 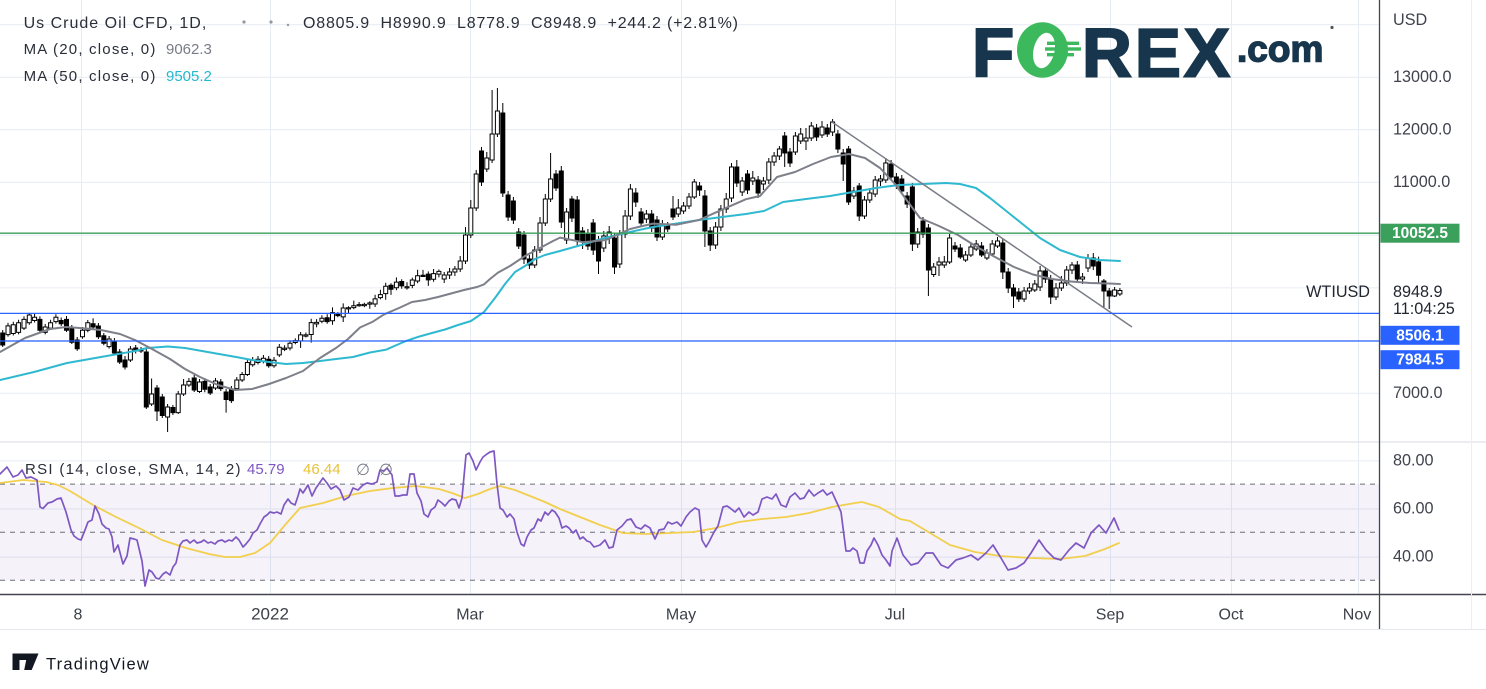 What do you see at coordinates (681, 615) in the screenshot?
I see `svg-text: May` at bounding box center [681, 615].